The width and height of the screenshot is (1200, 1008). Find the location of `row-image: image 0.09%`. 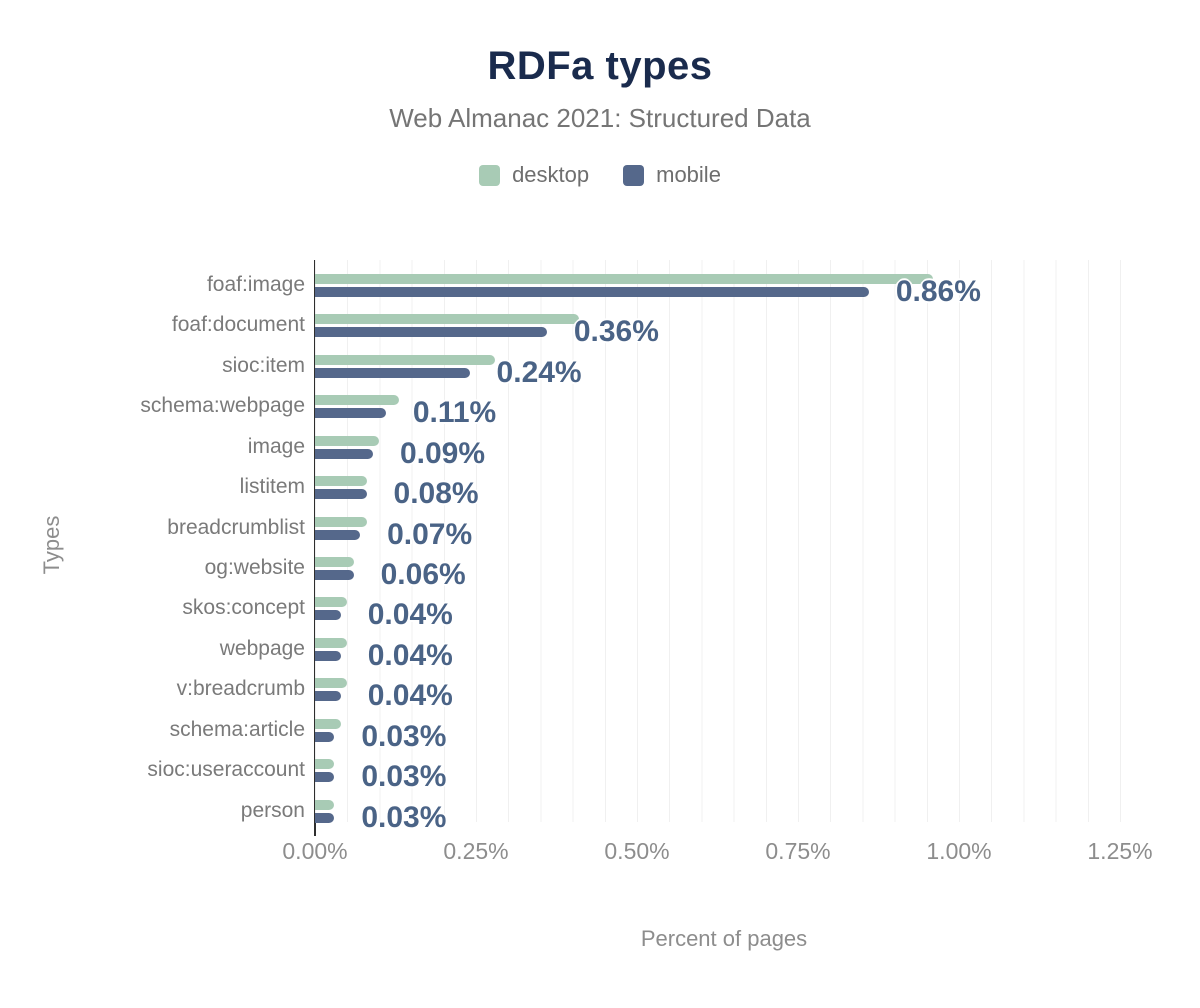

row-image: image 0.09% is located at coordinates (690, 446).